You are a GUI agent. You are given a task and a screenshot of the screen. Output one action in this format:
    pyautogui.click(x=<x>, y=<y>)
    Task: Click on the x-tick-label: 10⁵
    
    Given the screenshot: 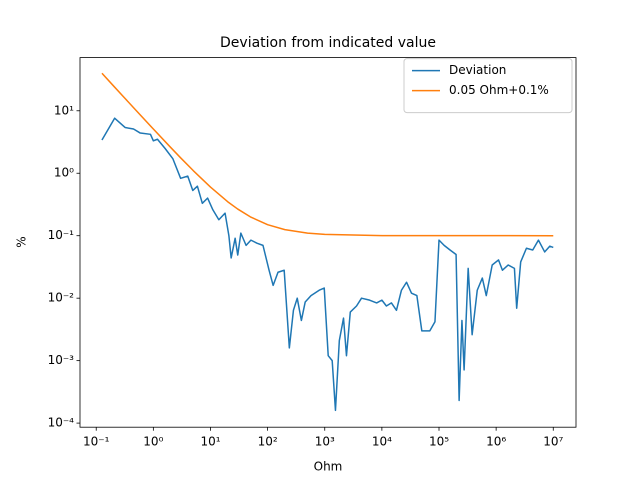 What is the action you would take?
    pyautogui.click(x=439, y=442)
    